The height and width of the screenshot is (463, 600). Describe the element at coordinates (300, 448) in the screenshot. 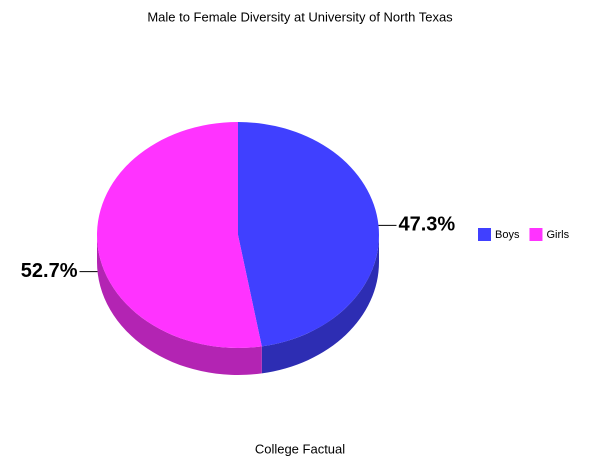

I see `chart-source: College Factual` at that location.